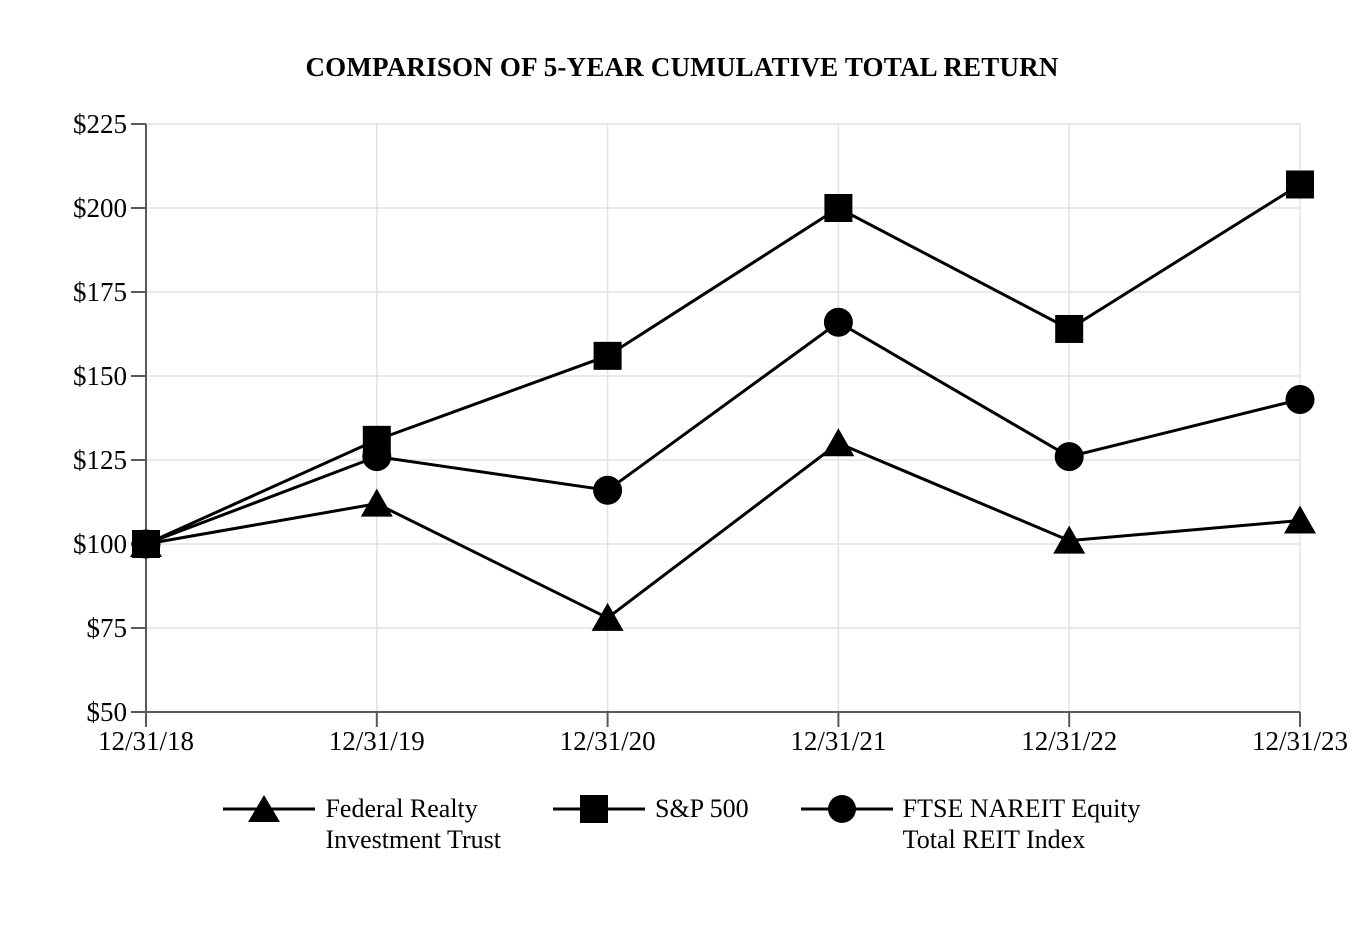  What do you see at coordinates (377, 741) in the screenshot?
I see `x-tick-label: 12/31/19` at bounding box center [377, 741].